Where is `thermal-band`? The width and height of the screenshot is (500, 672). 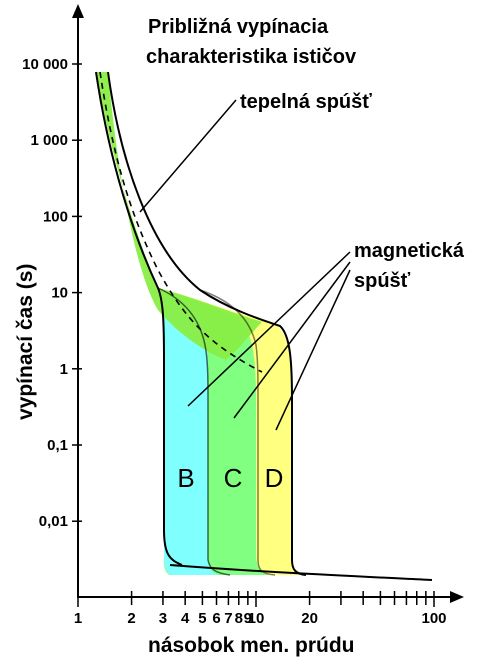
thermal-band is located at coordinates (179, 216).